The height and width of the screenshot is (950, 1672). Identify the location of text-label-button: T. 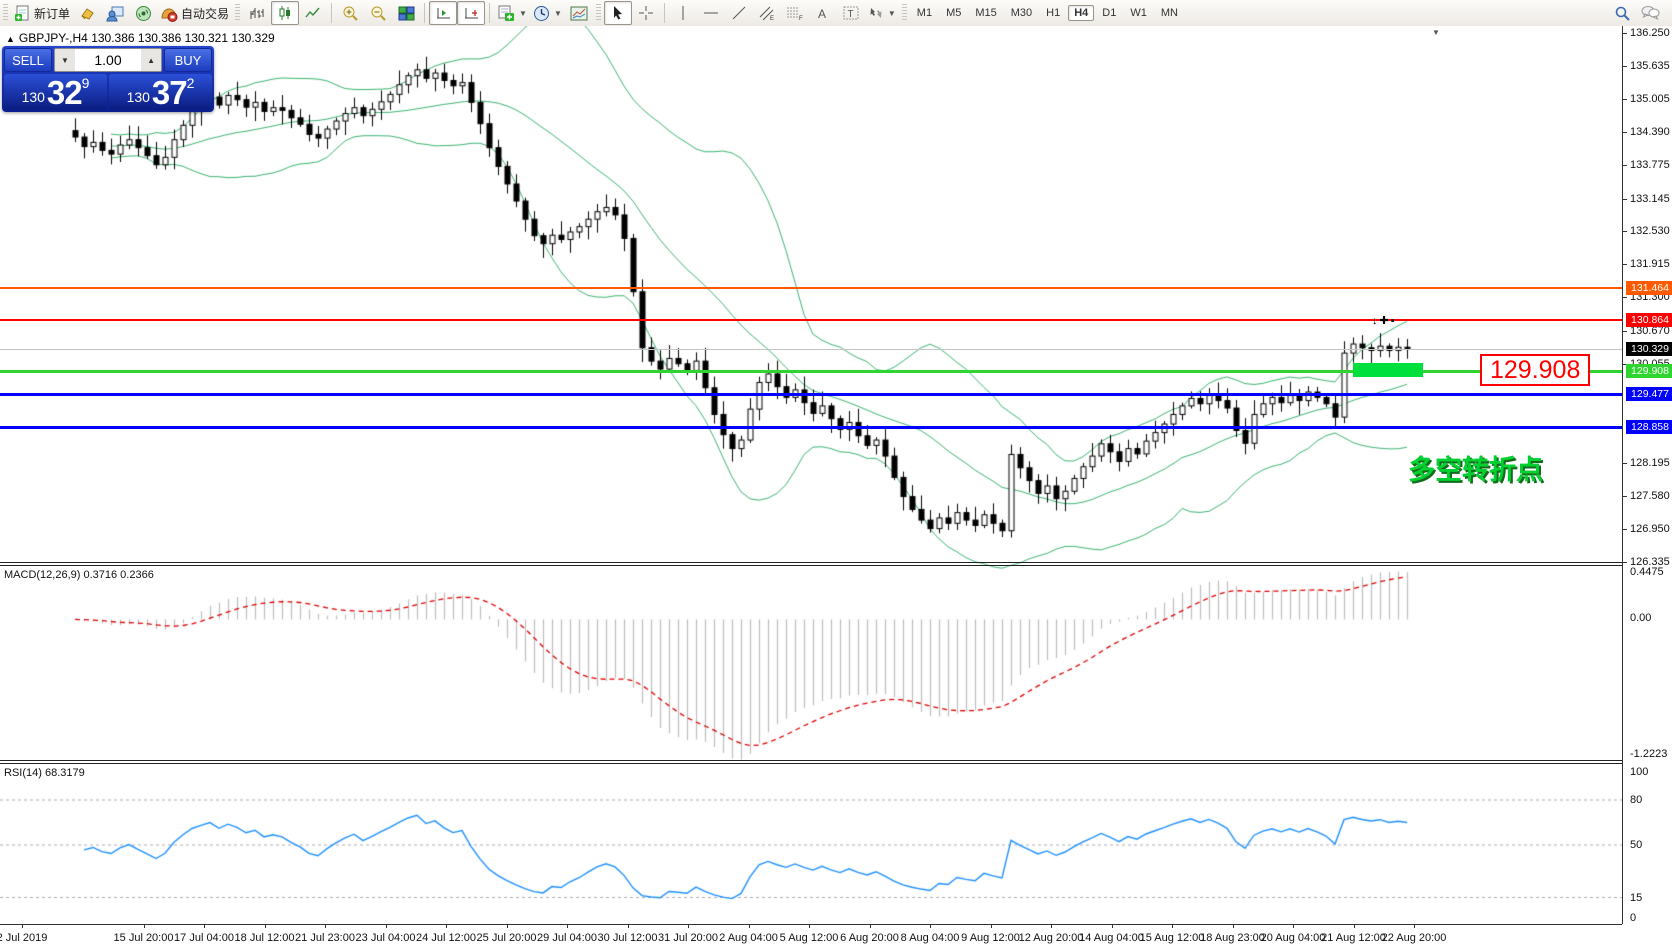
(851, 13).